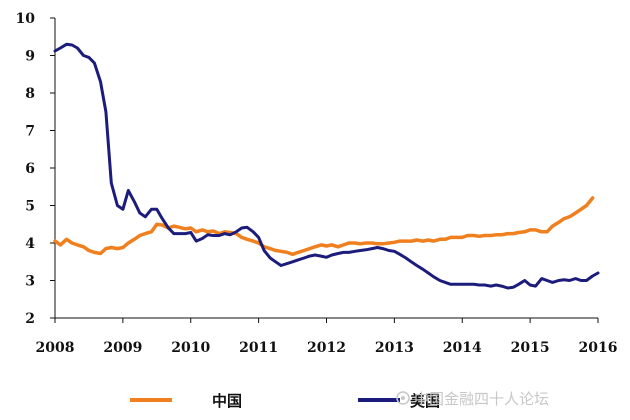 Image resolution: width=630 pixels, height=420 pixels. I want to click on x-tick-label: 2008, so click(55, 348).